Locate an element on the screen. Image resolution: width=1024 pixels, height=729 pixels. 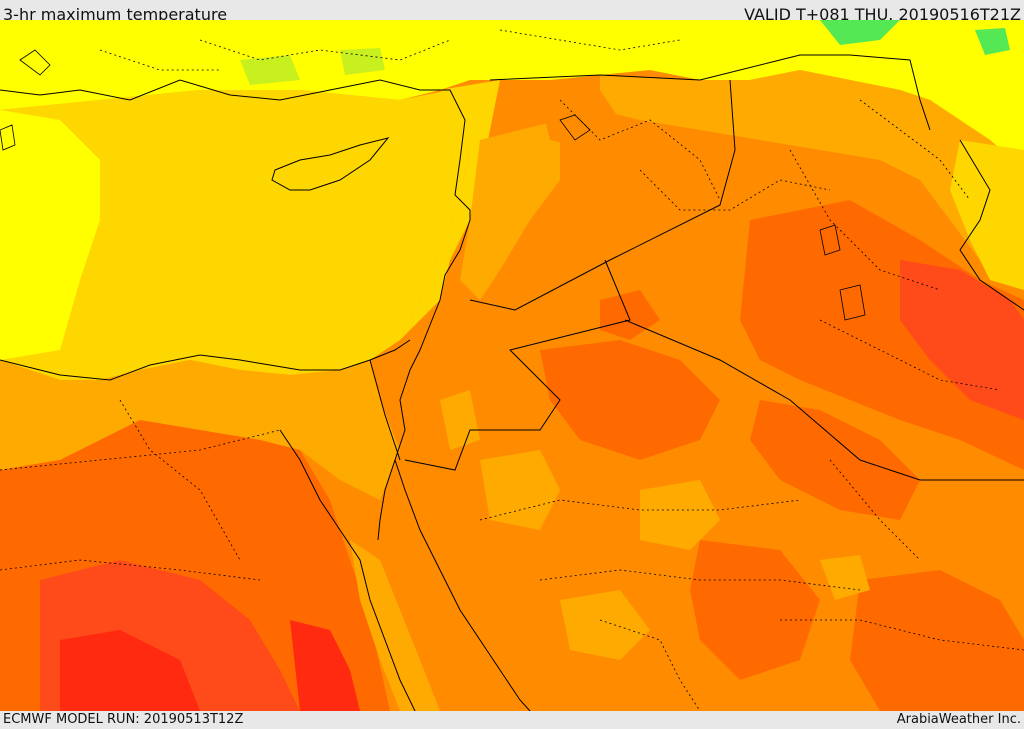
border-syria-iraq-jordan is located at coordinates (602, 195).